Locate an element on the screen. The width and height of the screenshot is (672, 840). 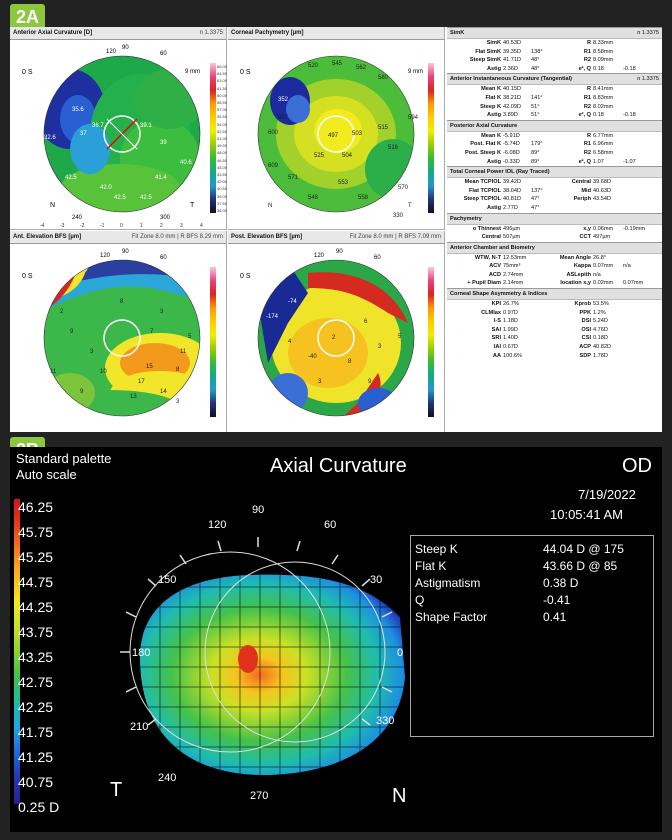
table-cell: 0.18D is located at coordinates (600, 338).